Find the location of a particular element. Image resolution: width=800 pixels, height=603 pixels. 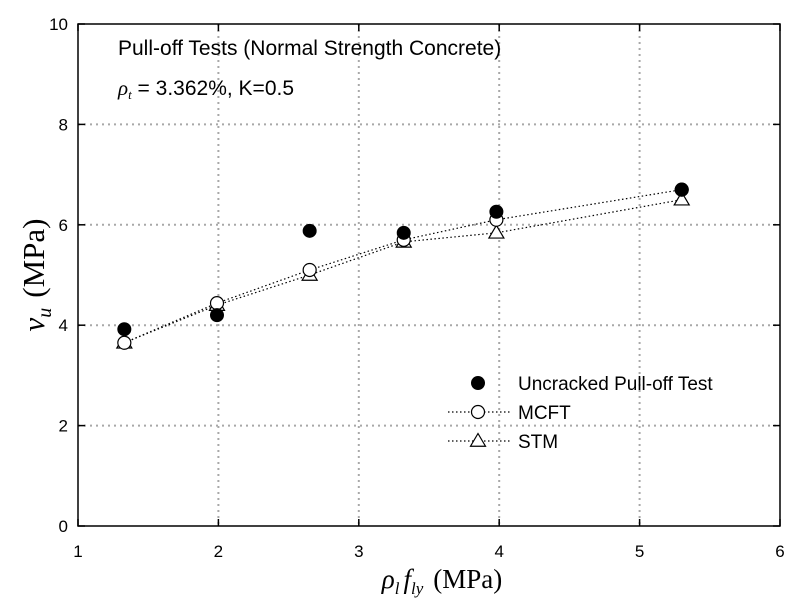

legend-label: STM is located at coordinates (538, 442).